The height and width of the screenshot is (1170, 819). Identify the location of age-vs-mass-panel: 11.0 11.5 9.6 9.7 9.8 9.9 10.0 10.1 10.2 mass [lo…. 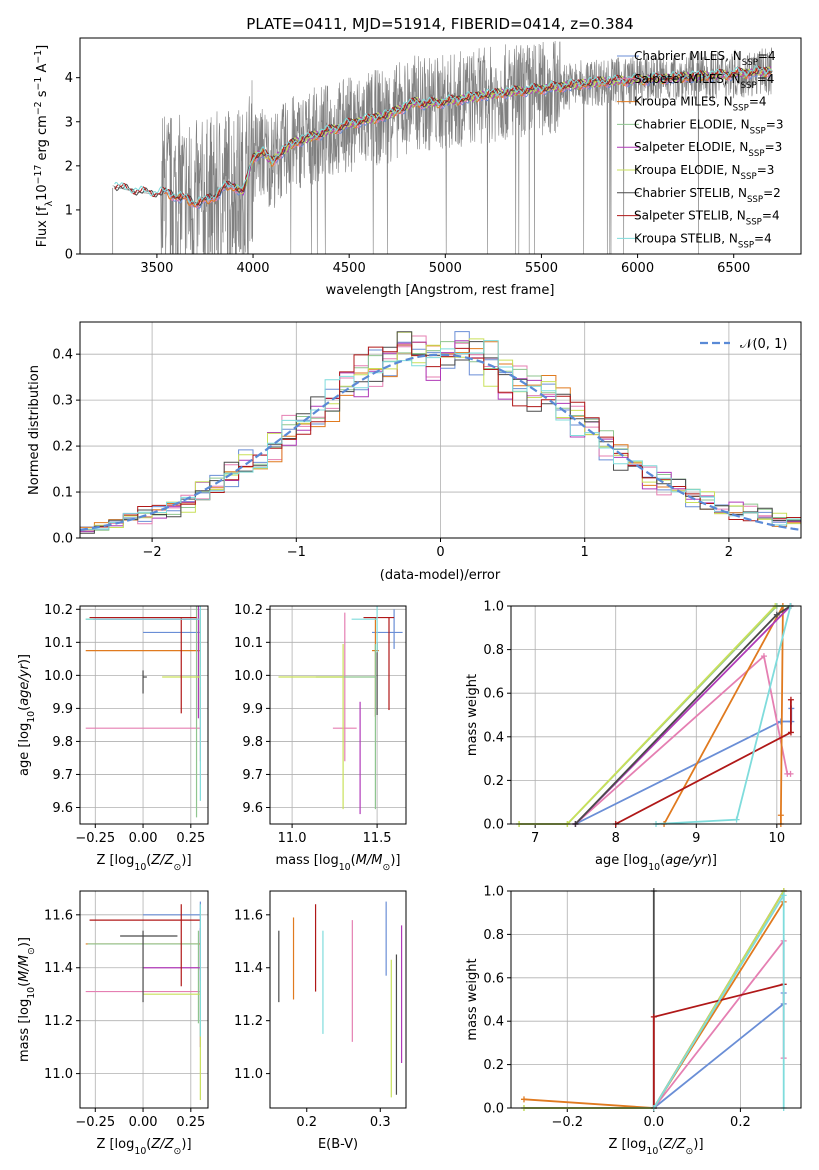
(320, 738).